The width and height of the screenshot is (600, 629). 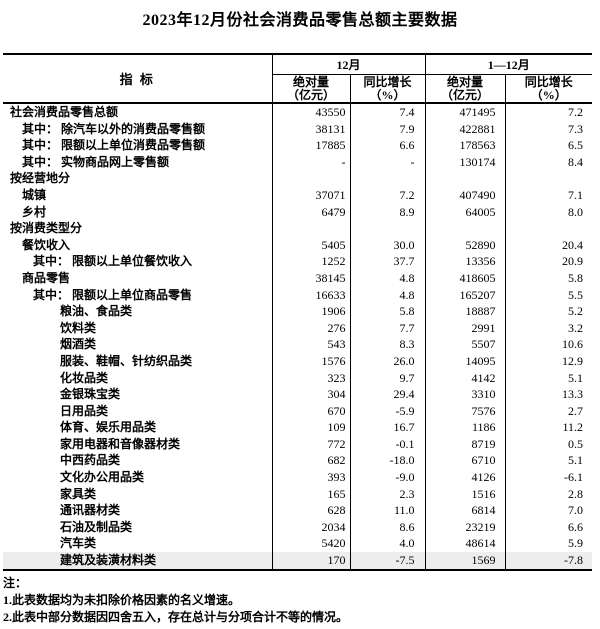 I want to click on table-row: 金银珠宝类 304 29.4 3310 13.3, so click(x=298, y=394).